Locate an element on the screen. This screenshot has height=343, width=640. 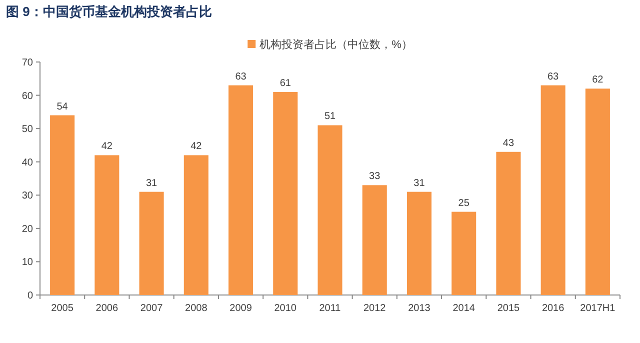
y-tick-label: 10 is located at coordinates (28, 262).